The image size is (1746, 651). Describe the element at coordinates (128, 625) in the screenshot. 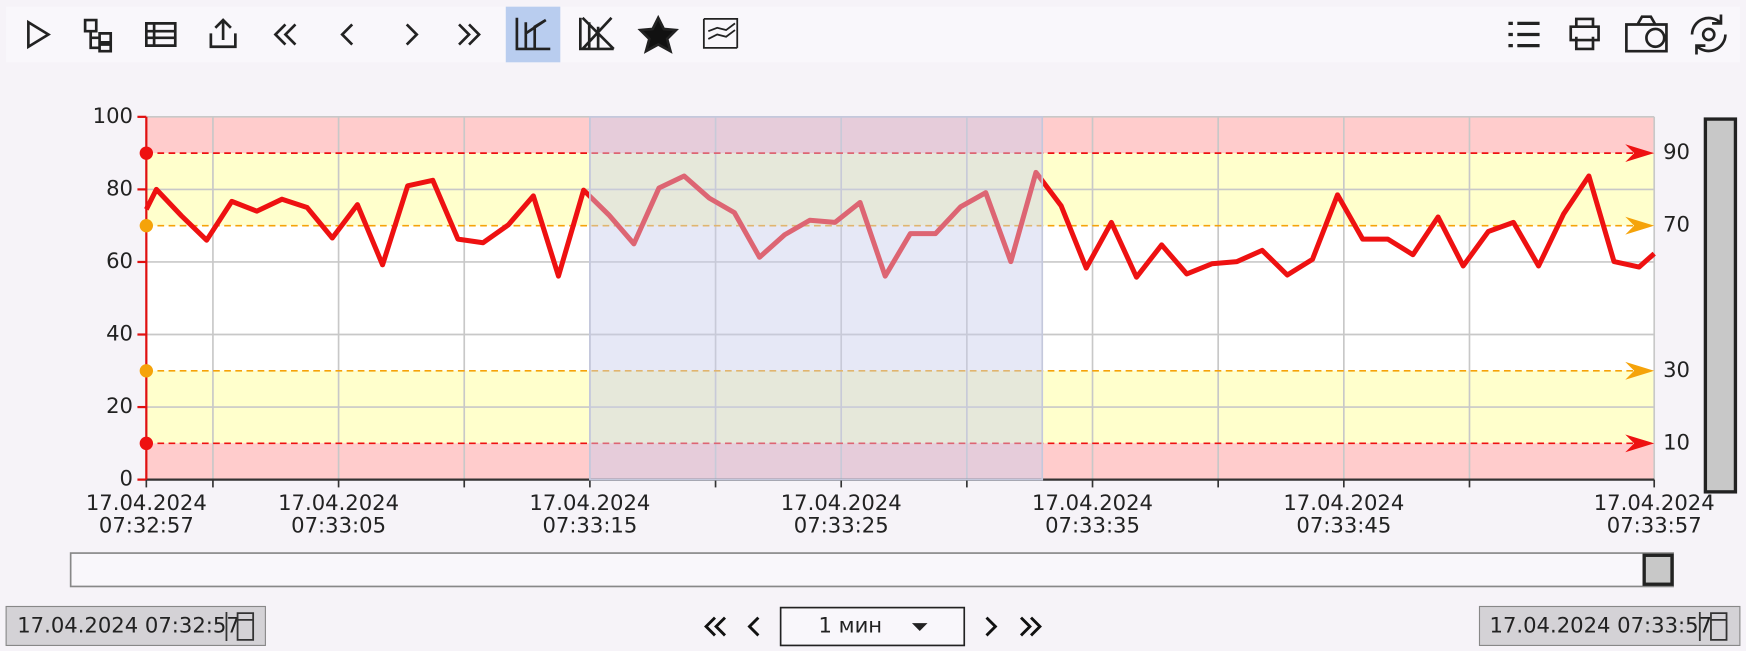

I see `start-date: 17.04.2024 07:32:57` at that location.